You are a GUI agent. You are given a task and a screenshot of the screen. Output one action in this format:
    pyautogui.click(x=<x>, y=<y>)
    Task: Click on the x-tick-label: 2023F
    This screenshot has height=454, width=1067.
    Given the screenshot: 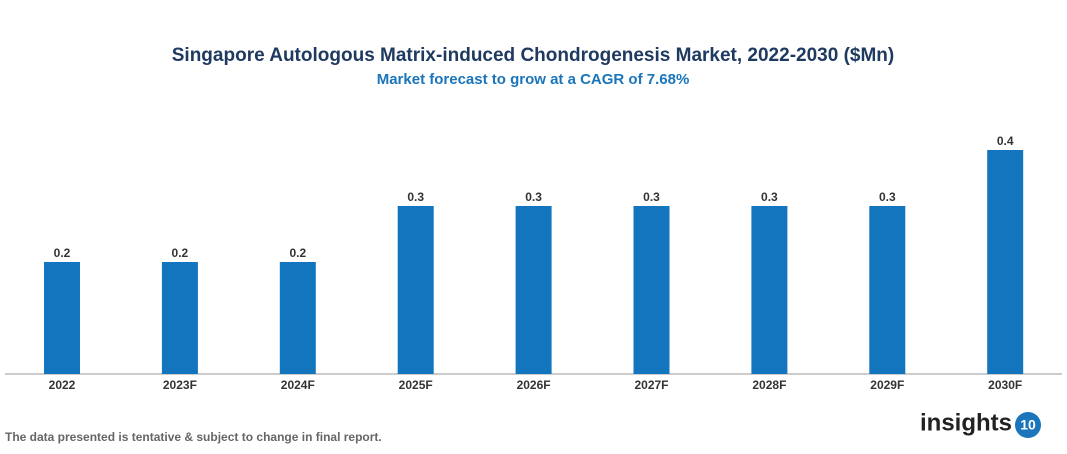 What is the action you would take?
    pyautogui.click(x=180, y=385)
    